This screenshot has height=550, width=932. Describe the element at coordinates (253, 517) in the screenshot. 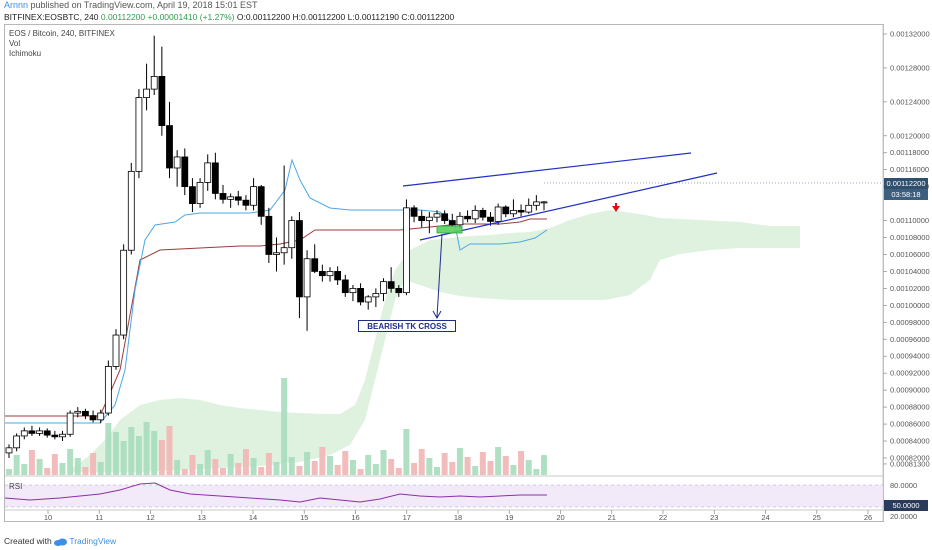

I see `time-axis-label: 14` at that location.